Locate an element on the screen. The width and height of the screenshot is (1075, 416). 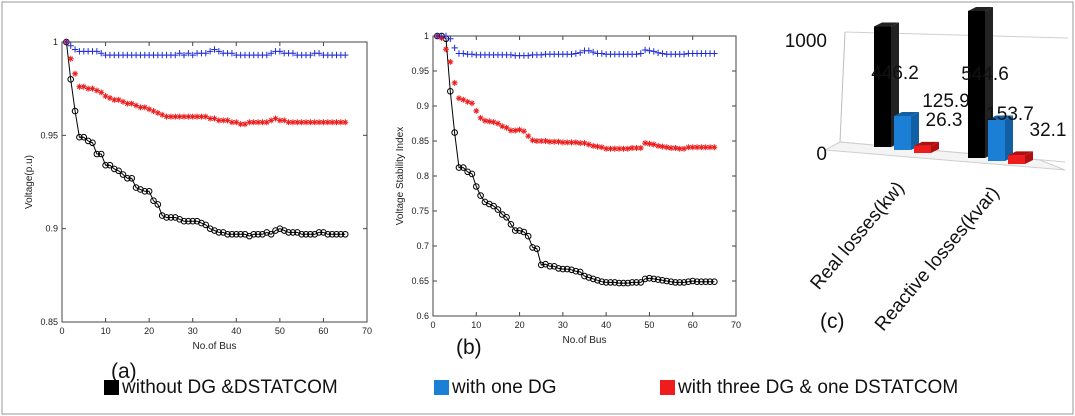
legend-item-without-dg: without DG &DSTATCOM is located at coordinates (221, 388).